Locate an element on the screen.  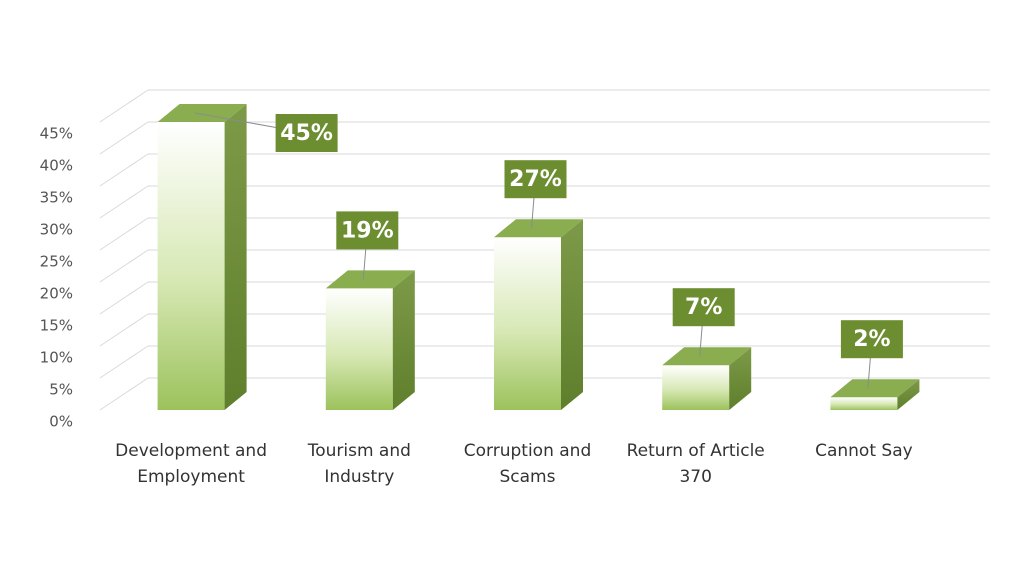
data-label: 7% is located at coordinates (703, 307).